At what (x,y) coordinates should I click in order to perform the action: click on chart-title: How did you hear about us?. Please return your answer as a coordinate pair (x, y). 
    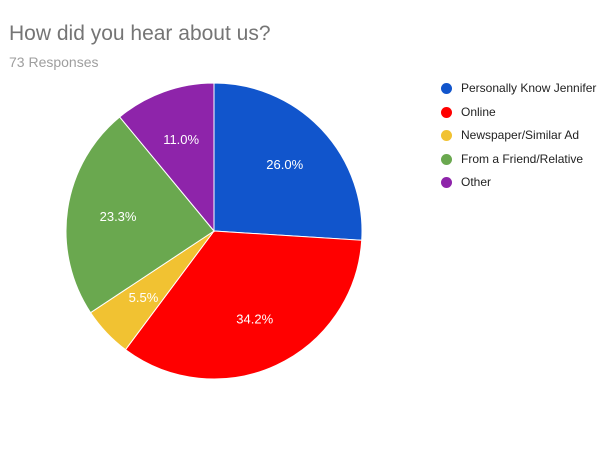
    Looking at the image, I should click on (140, 33).